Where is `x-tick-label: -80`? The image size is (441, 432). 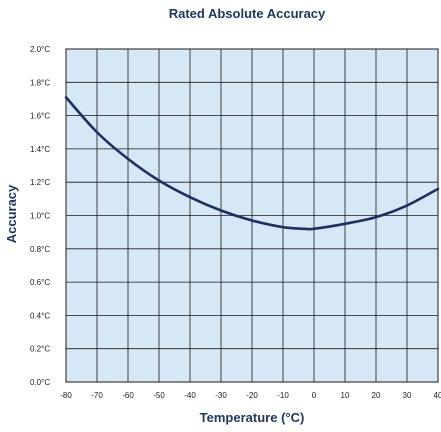 x-tick-label: -80 is located at coordinates (66, 395).